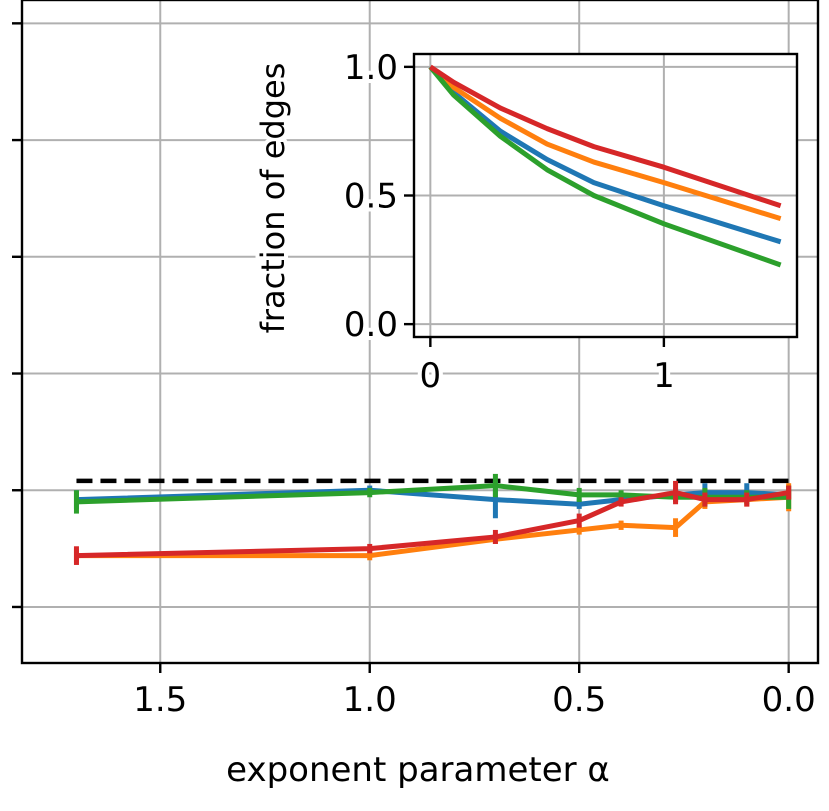 The image size is (829, 811). I want to click on main-series-line, so click(433, 524).